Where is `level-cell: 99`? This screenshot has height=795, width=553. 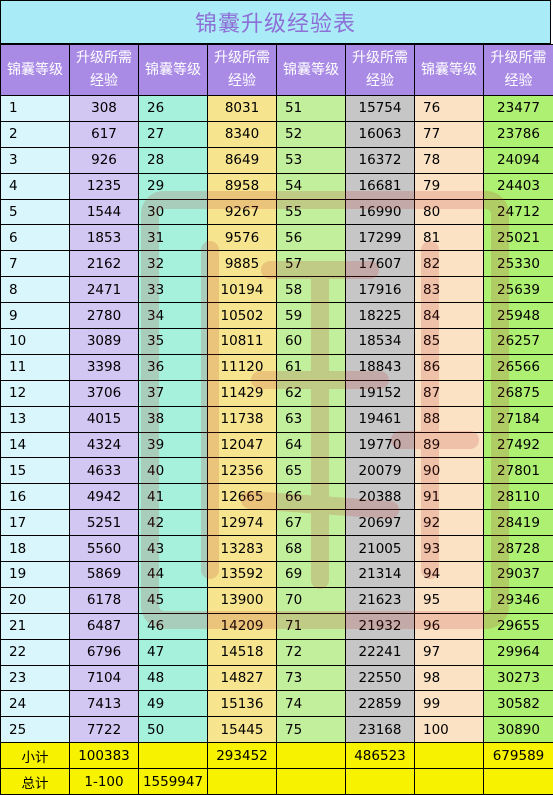 level-cell: 99 is located at coordinates (449, 704).